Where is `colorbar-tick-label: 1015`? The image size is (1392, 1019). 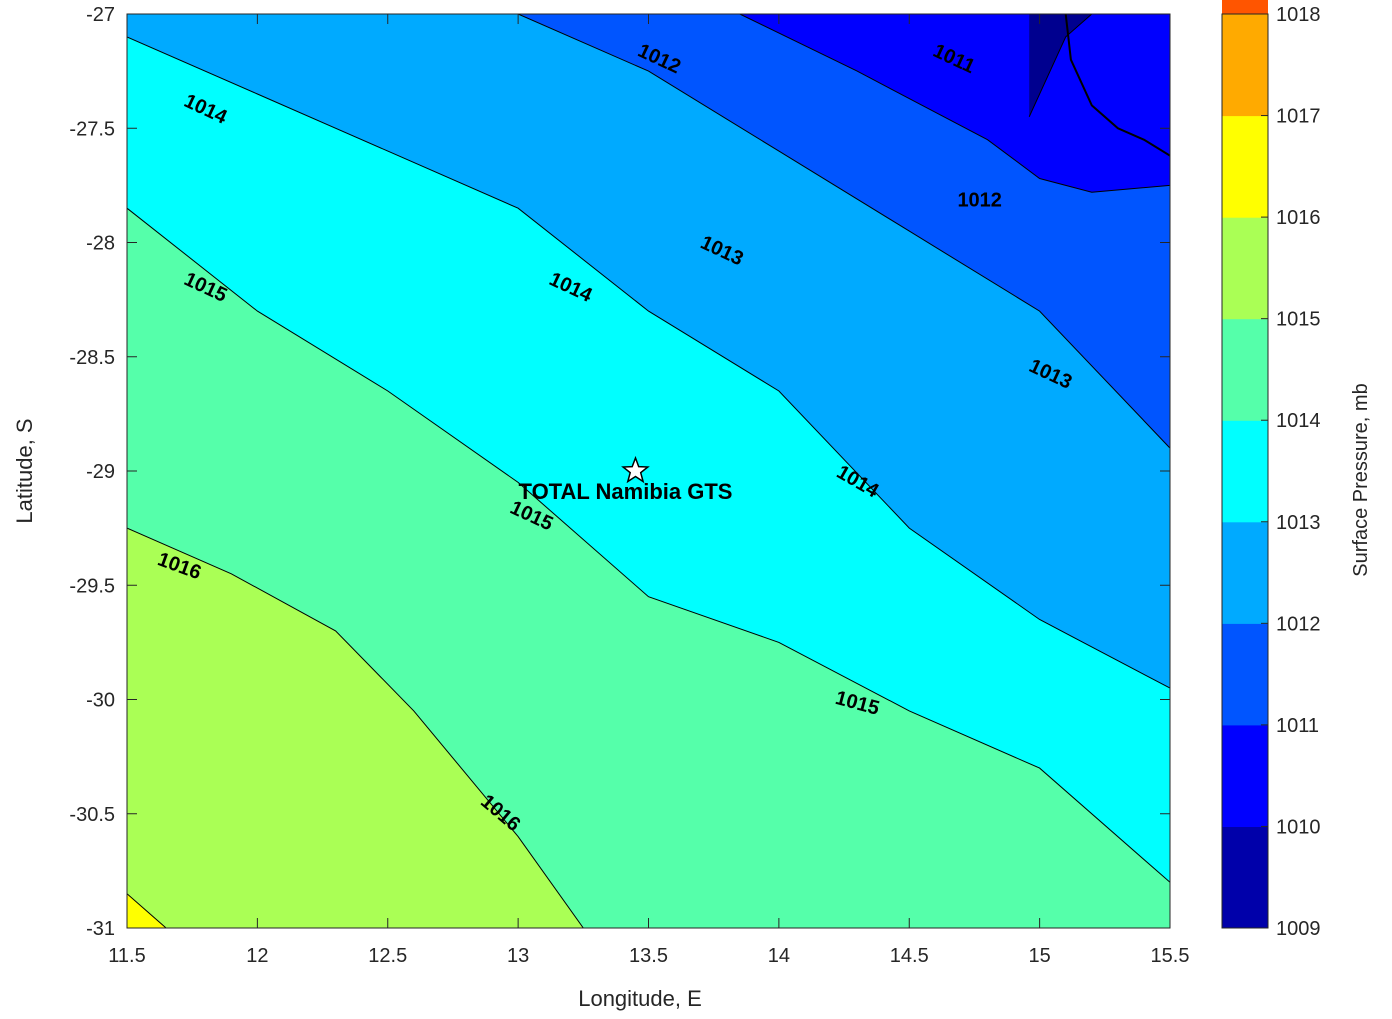 colorbar-tick-label: 1015 is located at coordinates (1298, 320).